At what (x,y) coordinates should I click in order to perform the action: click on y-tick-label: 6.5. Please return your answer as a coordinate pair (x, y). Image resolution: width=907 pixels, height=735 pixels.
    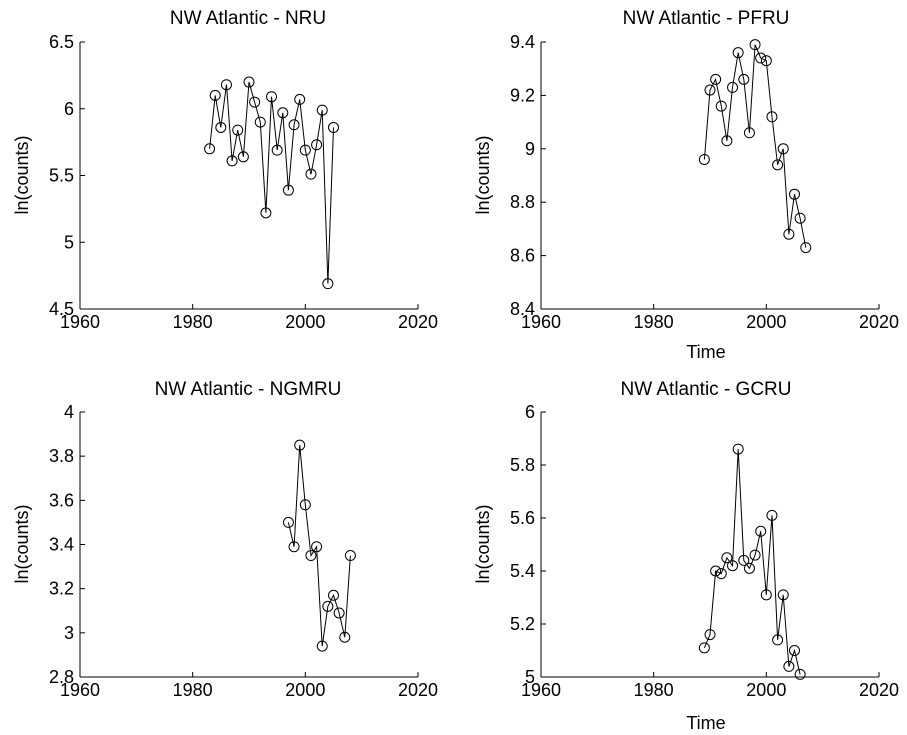
    Looking at the image, I should click on (61, 42).